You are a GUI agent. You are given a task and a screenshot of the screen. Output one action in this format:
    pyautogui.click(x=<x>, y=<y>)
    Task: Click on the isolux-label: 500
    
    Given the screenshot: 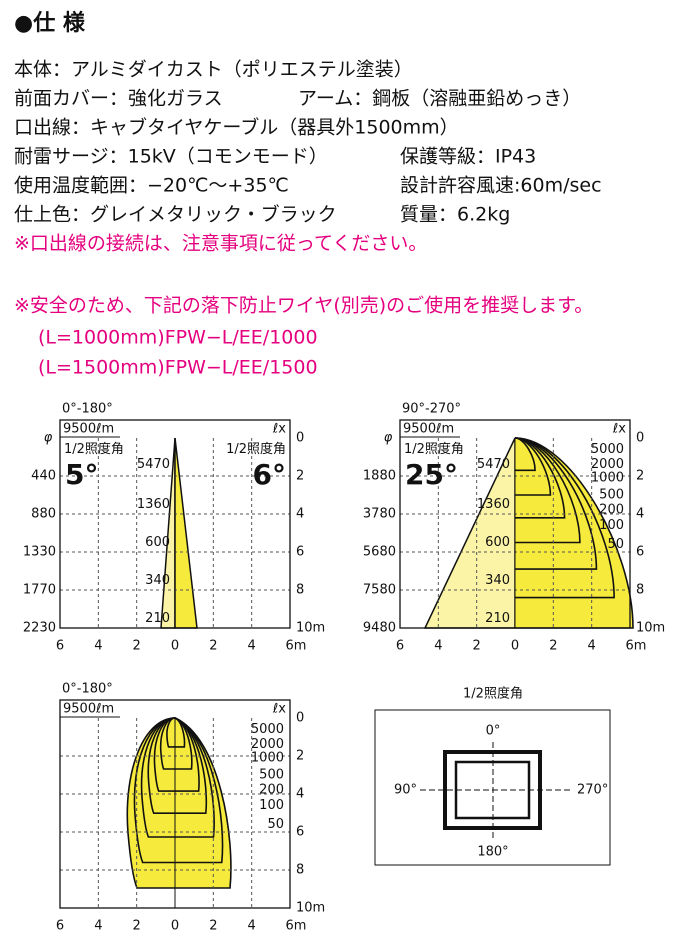 What is the action you would take?
    pyautogui.click(x=271, y=775)
    